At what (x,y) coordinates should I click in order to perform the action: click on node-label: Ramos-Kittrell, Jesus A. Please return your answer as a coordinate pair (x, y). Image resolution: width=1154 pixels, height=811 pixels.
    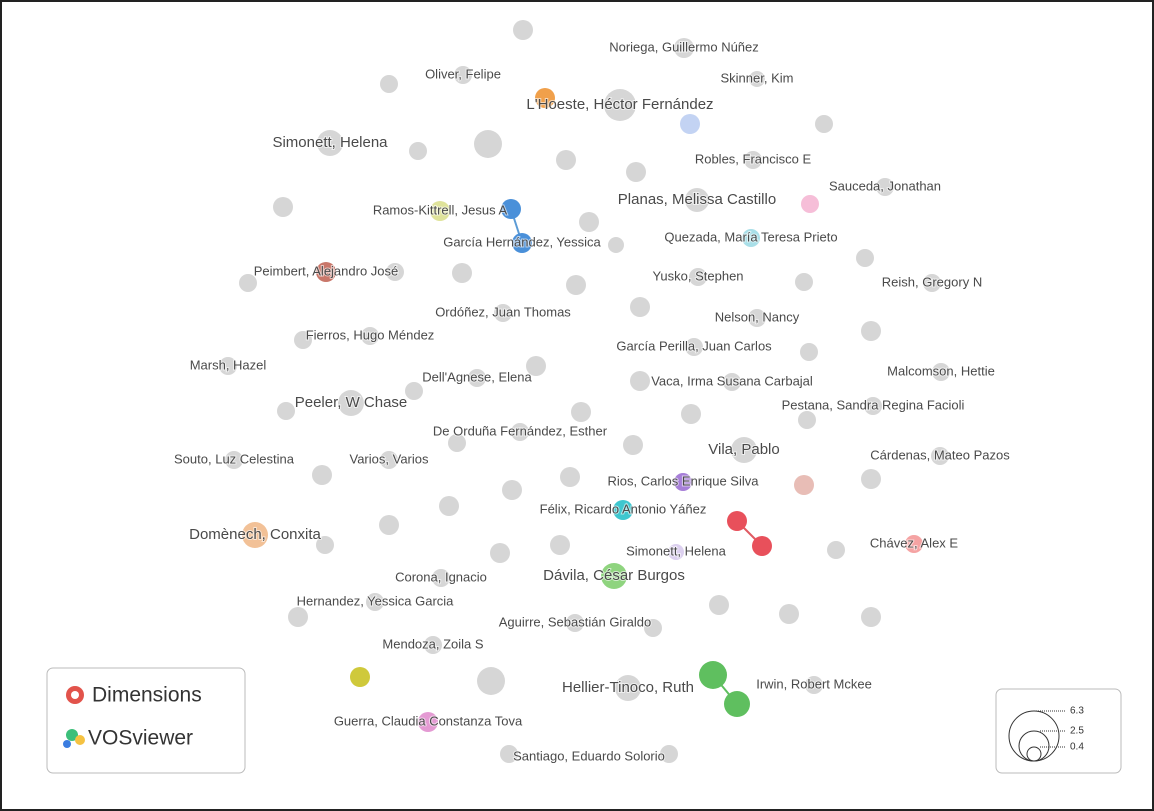
    Looking at the image, I should click on (440, 209).